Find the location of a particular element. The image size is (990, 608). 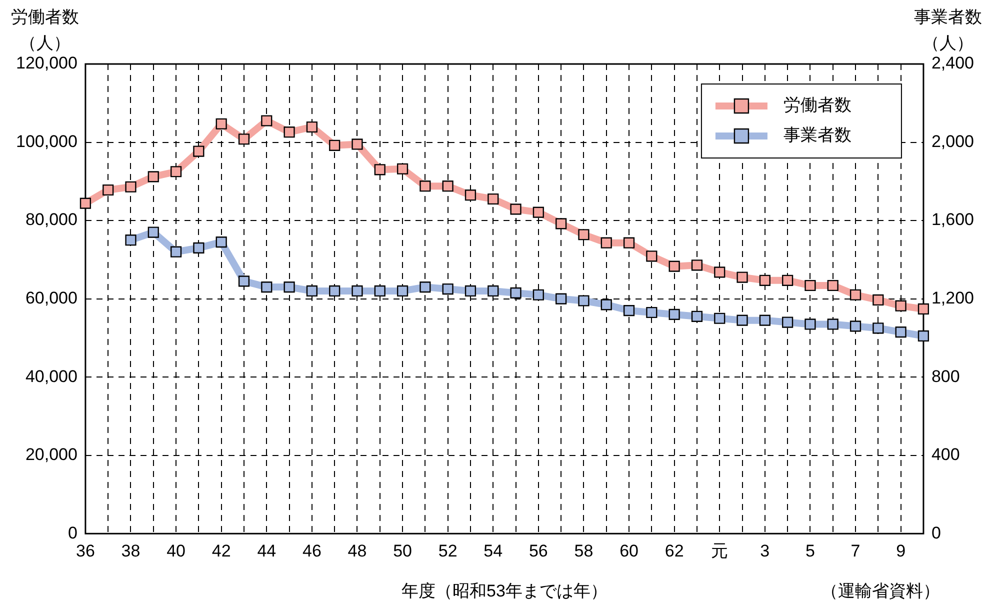

x-tick-label: 40 is located at coordinates (176, 550).